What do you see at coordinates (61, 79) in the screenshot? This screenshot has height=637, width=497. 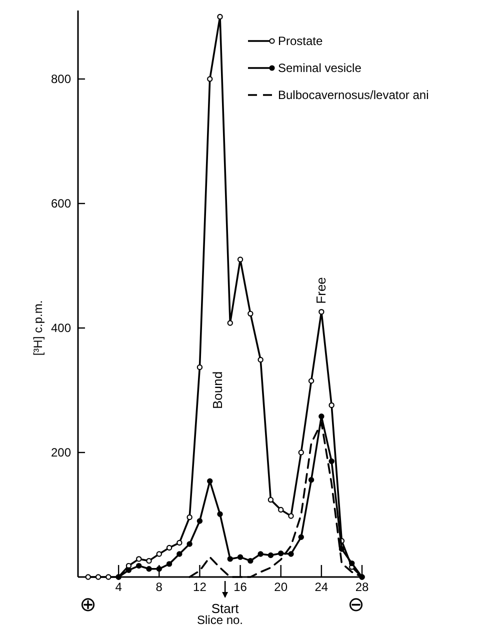 I see `y-tick-label: 800` at bounding box center [61, 79].